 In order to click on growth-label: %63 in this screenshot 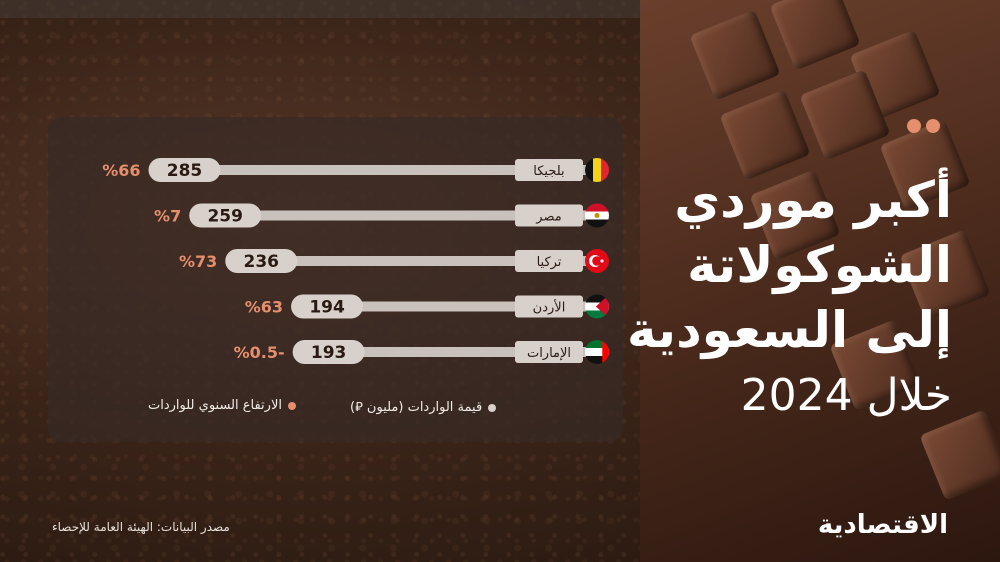, I will do `click(264, 307)`.